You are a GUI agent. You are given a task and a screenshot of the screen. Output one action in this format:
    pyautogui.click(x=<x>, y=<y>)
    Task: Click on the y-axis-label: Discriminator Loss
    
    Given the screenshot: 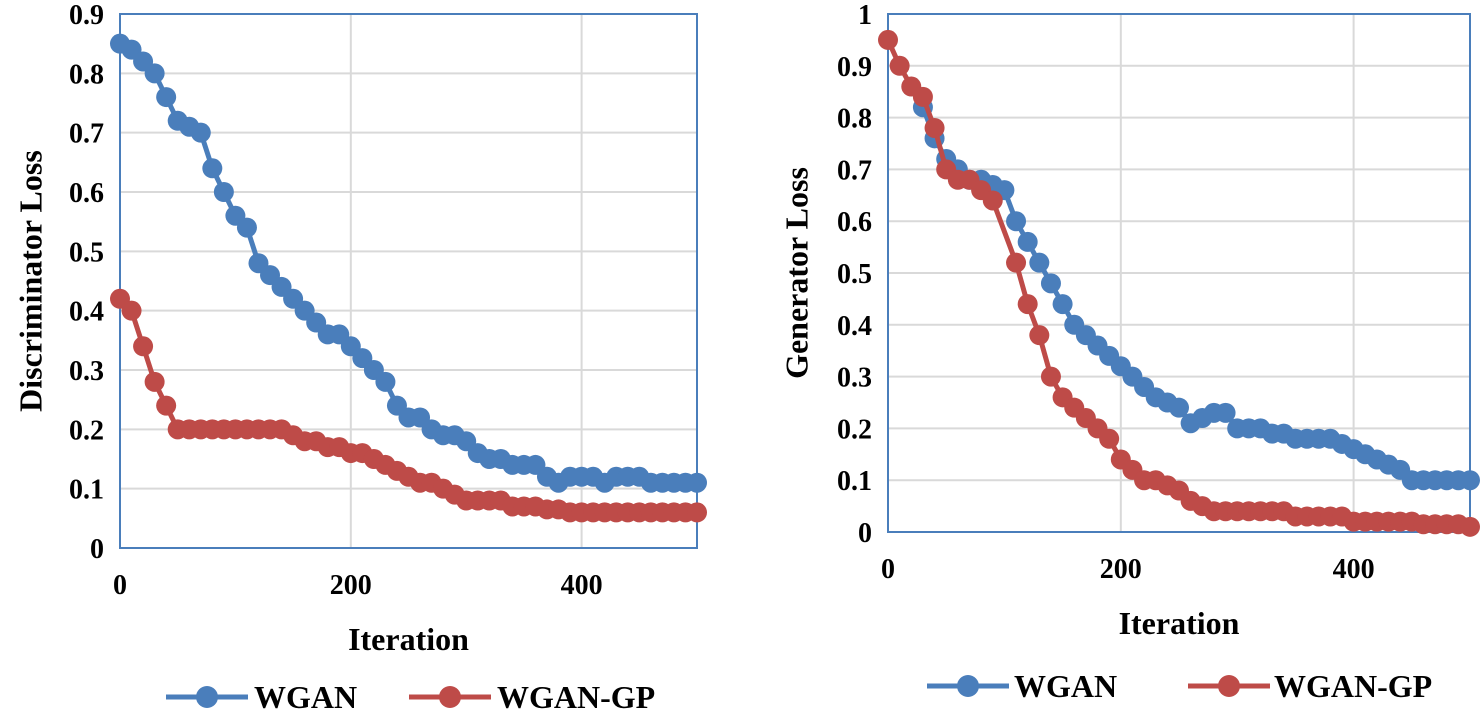 What is the action you would take?
    pyautogui.click(x=30, y=281)
    